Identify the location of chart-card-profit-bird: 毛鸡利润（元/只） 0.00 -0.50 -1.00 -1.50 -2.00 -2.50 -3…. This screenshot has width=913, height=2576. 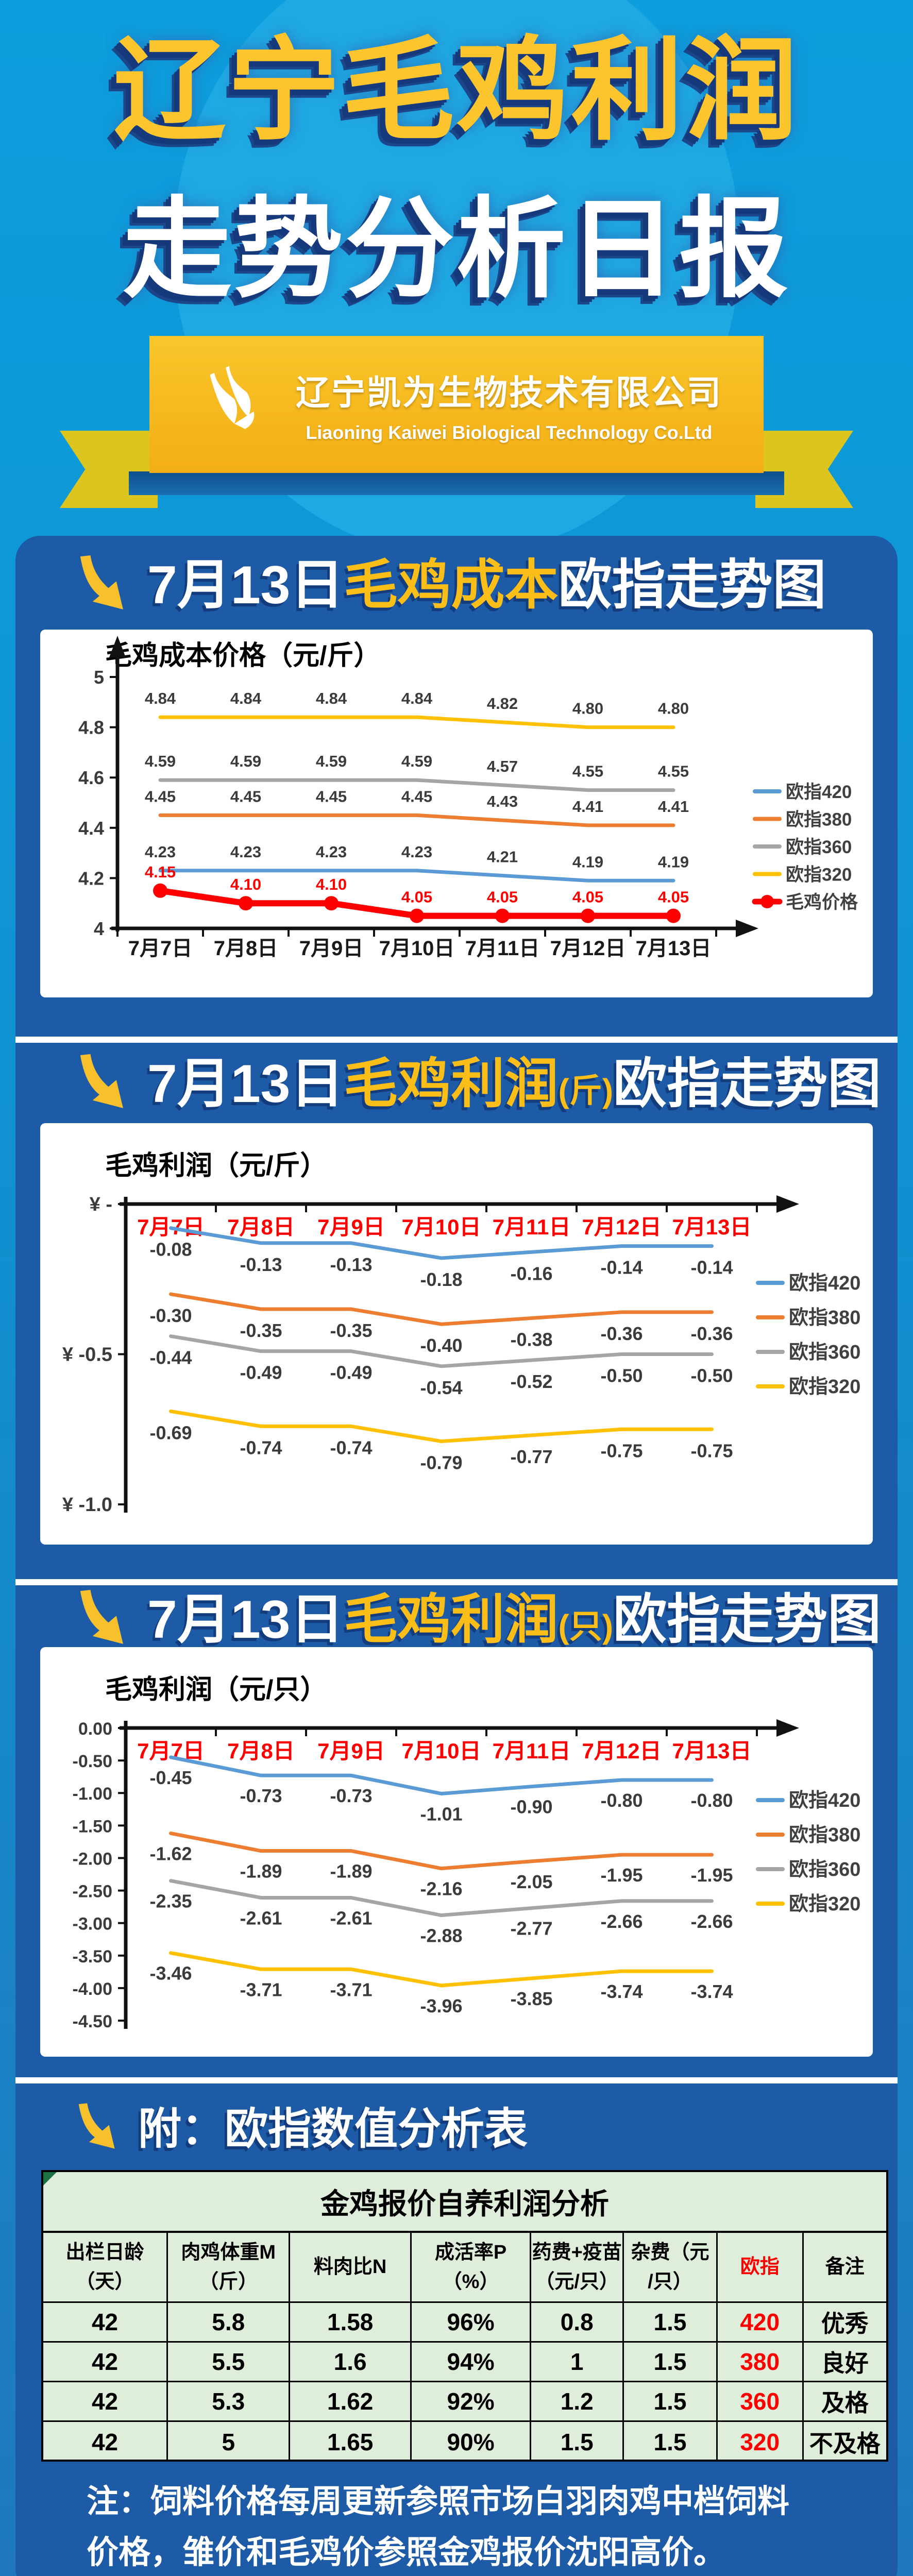
(457, 1852).